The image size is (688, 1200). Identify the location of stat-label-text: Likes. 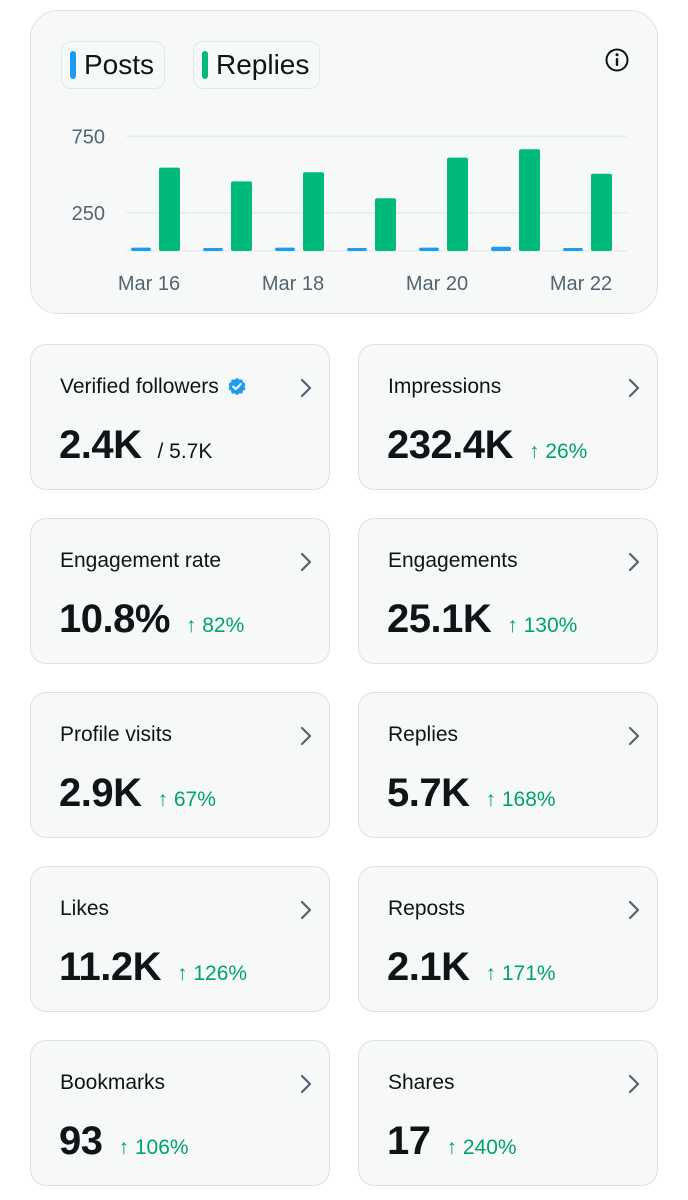
(85, 908).